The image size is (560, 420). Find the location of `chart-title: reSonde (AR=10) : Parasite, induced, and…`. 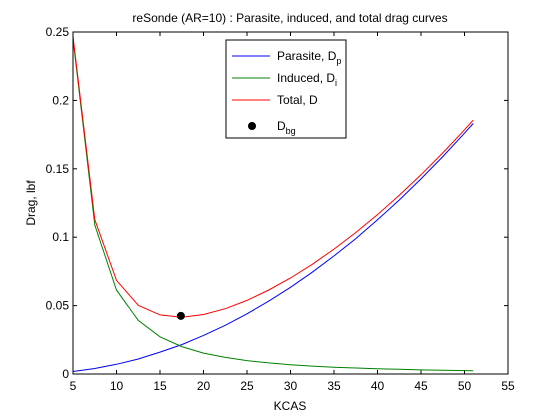

chart-title: reSonde (AR=10) : Parasite, induced, and… is located at coordinates (289, 18).